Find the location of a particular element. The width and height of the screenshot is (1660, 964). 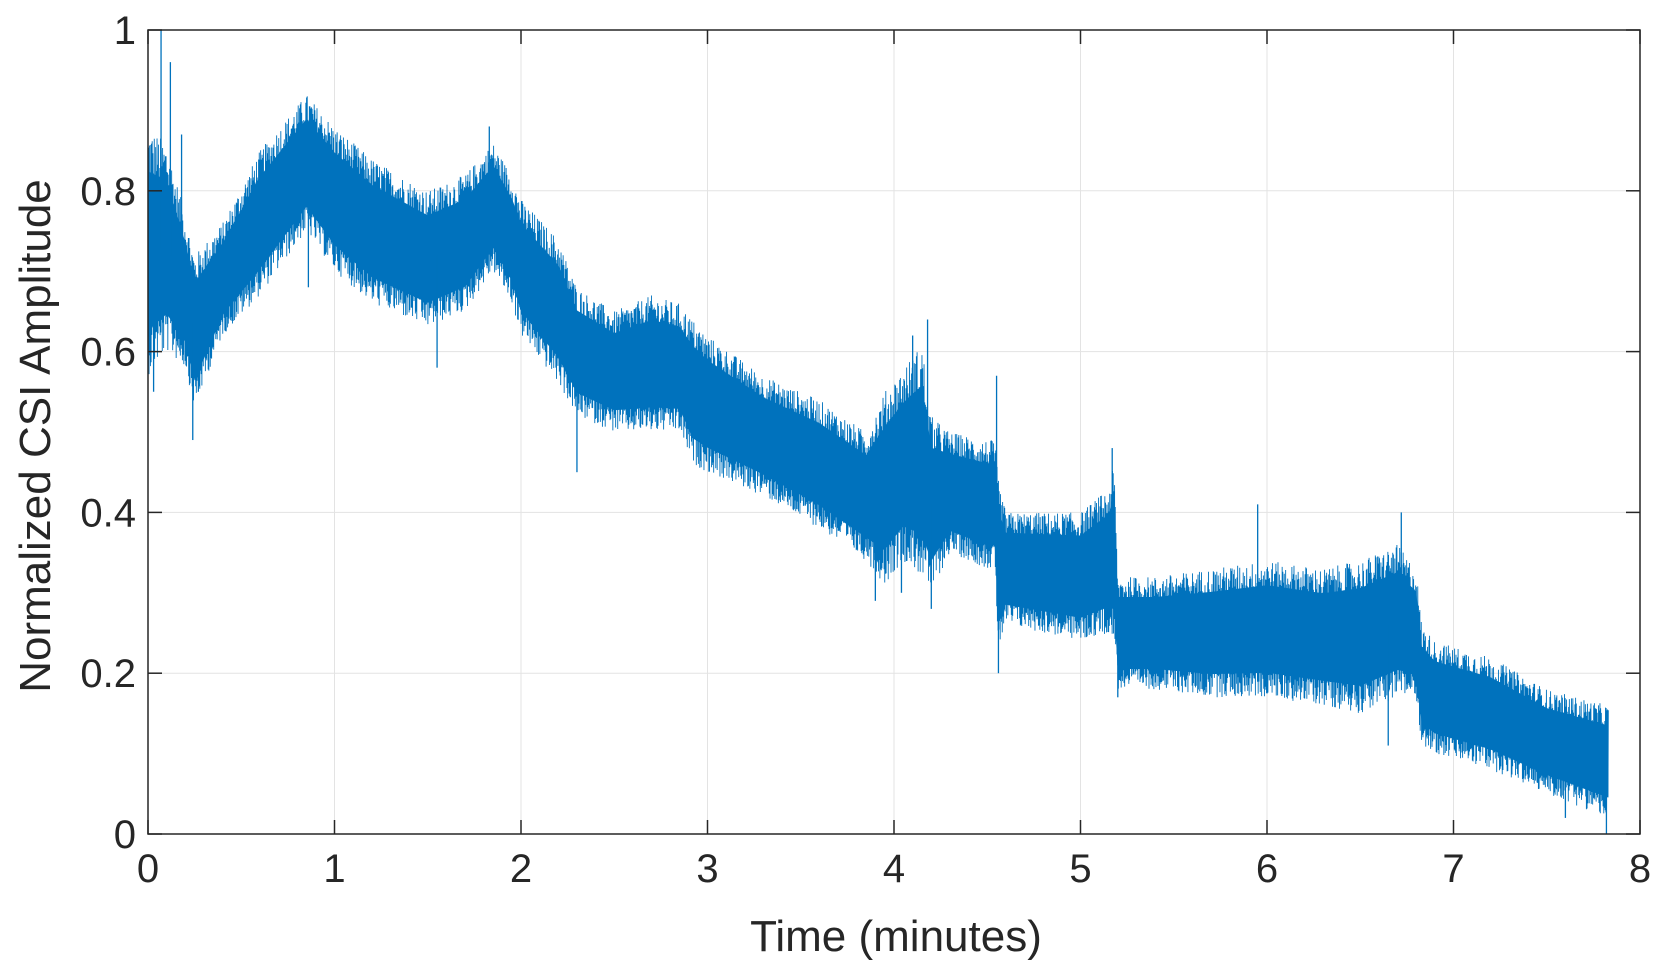

x-tick-label: 3 is located at coordinates (707, 869).